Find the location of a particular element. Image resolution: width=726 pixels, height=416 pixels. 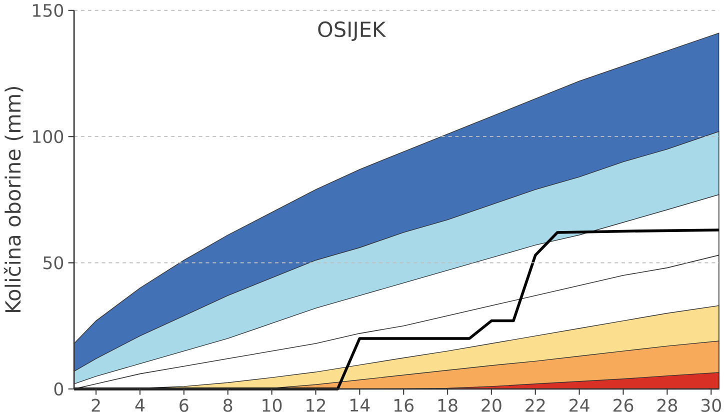

x-tick-label: 6 is located at coordinates (184, 405).